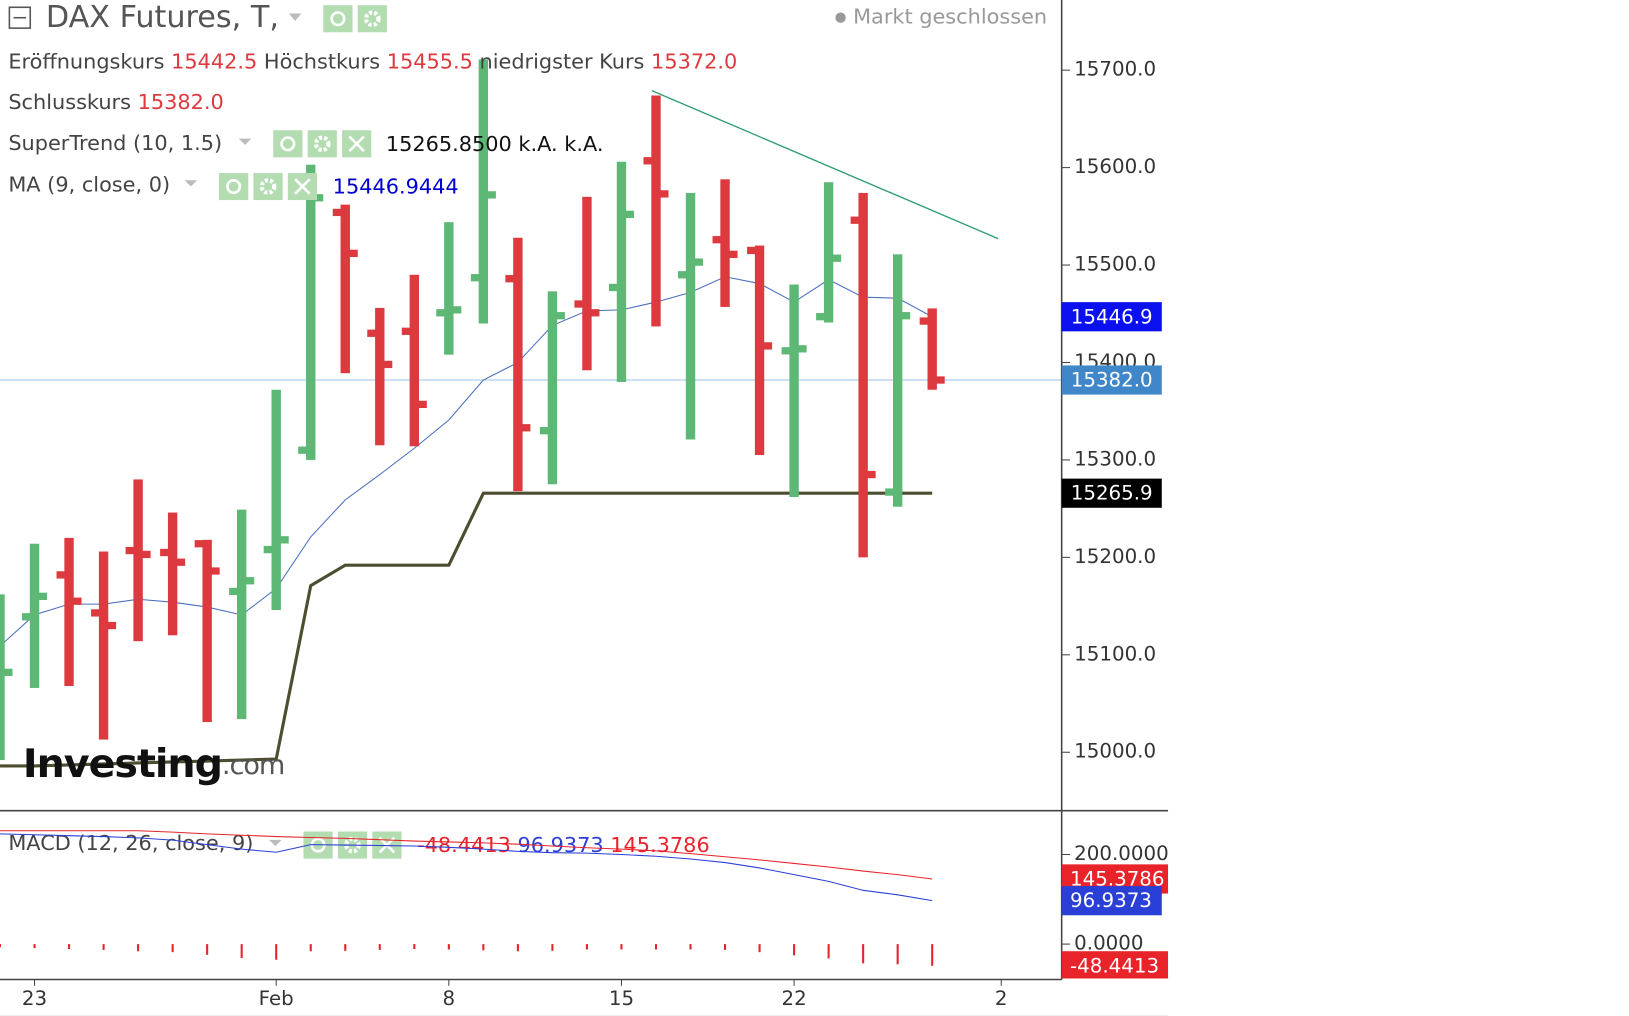  Describe the element at coordinates (89, 184) in the screenshot. I see `indicator-name: MA (9, close, 0)` at that location.